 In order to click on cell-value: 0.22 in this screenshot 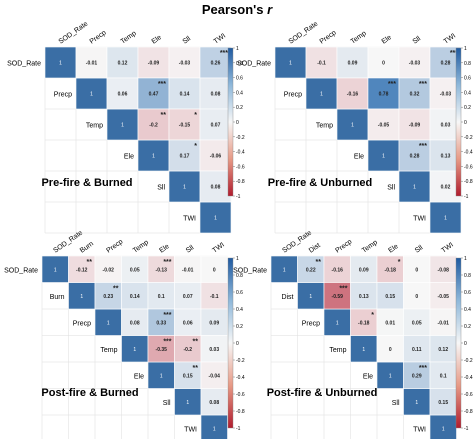, I will do `click(311, 270)`.